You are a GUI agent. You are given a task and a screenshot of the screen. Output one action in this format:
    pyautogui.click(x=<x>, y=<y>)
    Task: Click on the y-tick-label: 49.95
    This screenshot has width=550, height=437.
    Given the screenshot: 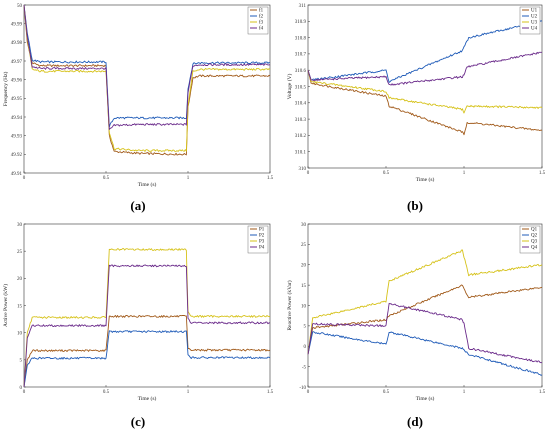 What is the action you would take?
    pyautogui.click(x=17, y=99)
    